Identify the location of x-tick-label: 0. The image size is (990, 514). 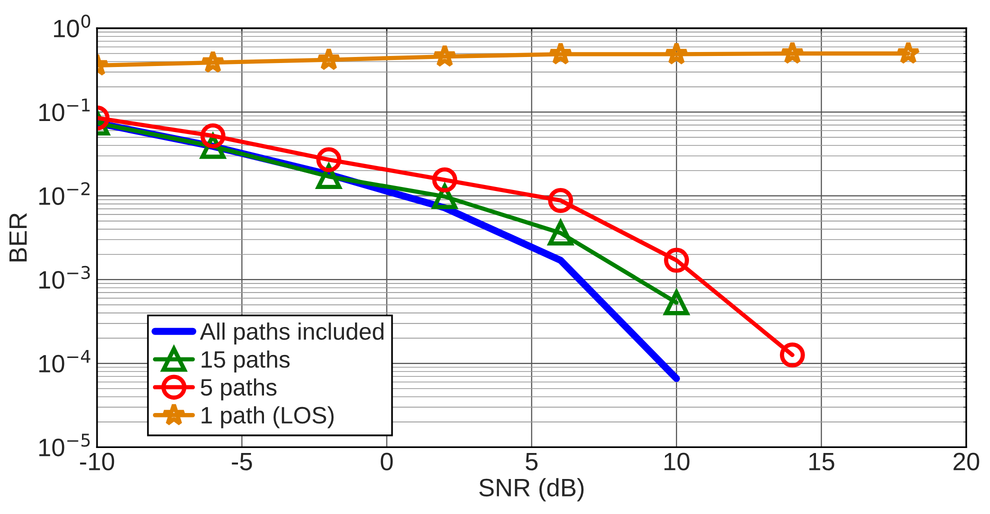
(386, 461).